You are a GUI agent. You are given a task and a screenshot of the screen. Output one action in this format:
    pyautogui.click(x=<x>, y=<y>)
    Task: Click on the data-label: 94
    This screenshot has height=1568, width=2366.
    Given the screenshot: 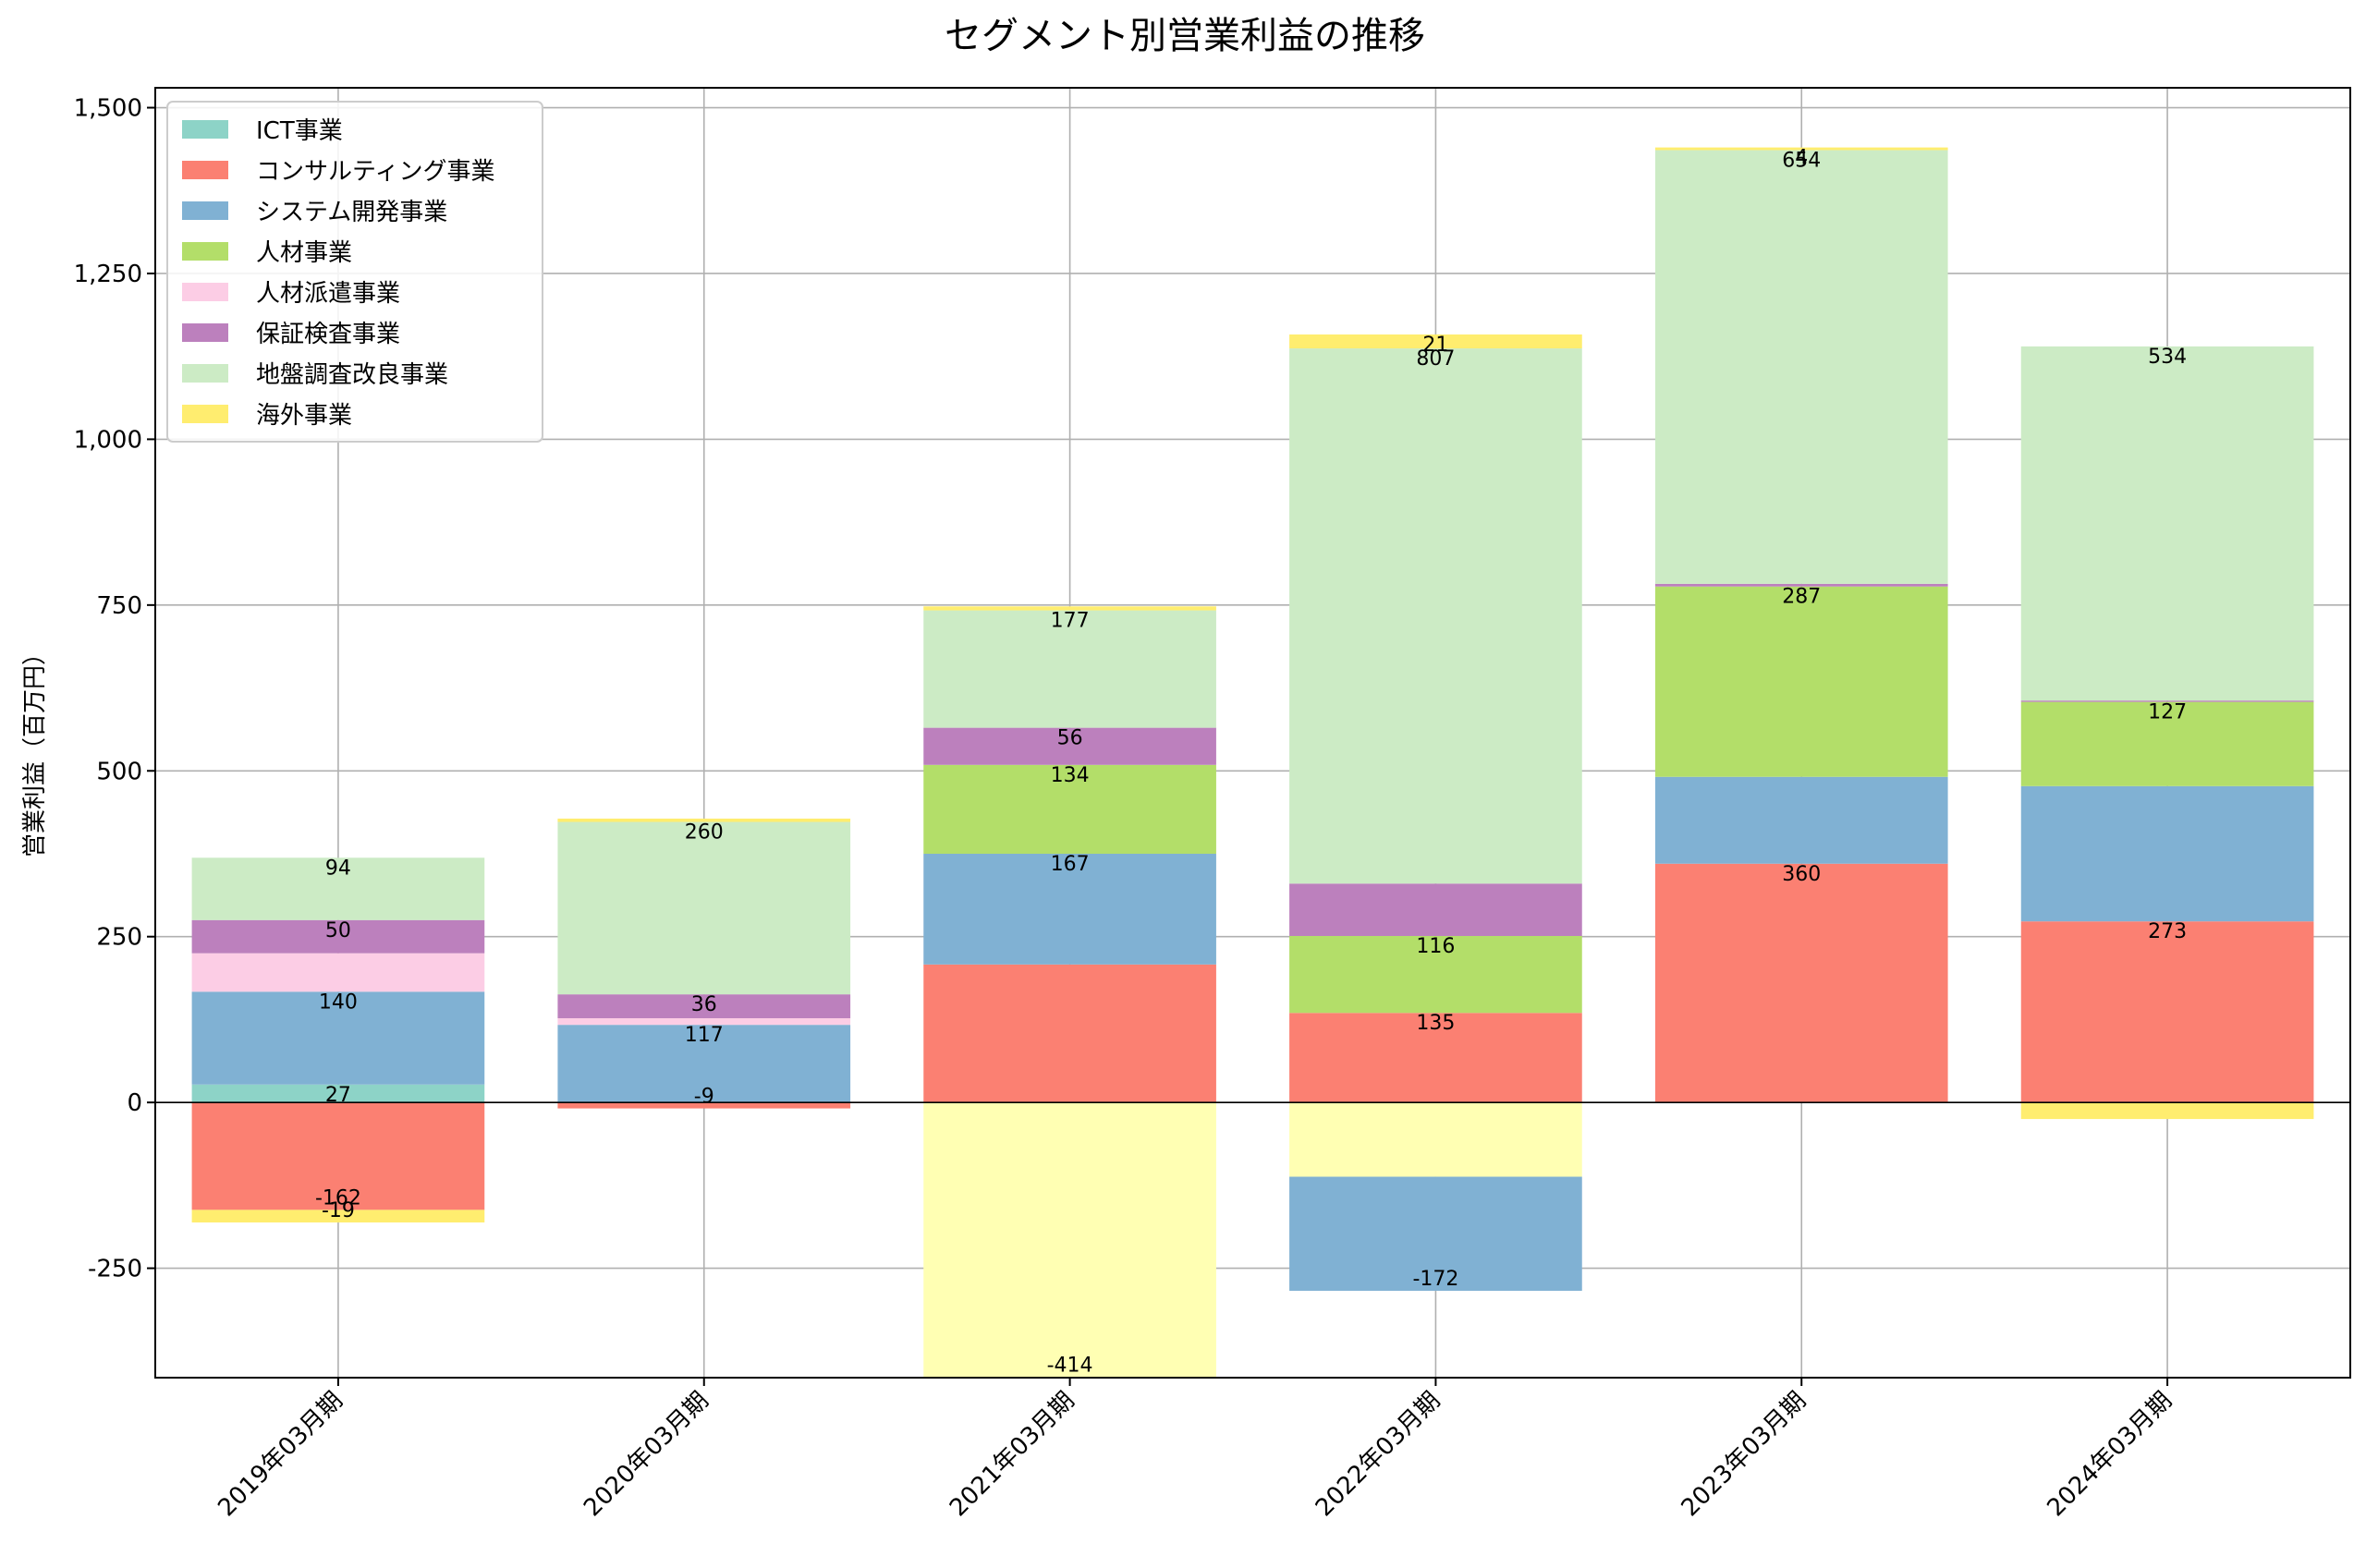 What is the action you would take?
    pyautogui.click(x=338, y=868)
    